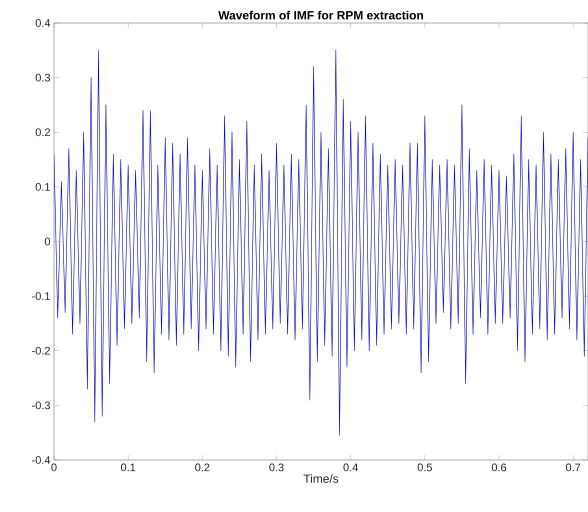 The image size is (588, 512). Describe the element at coordinates (573, 468) in the screenshot. I see `x-tick-label: 0.7` at that location.